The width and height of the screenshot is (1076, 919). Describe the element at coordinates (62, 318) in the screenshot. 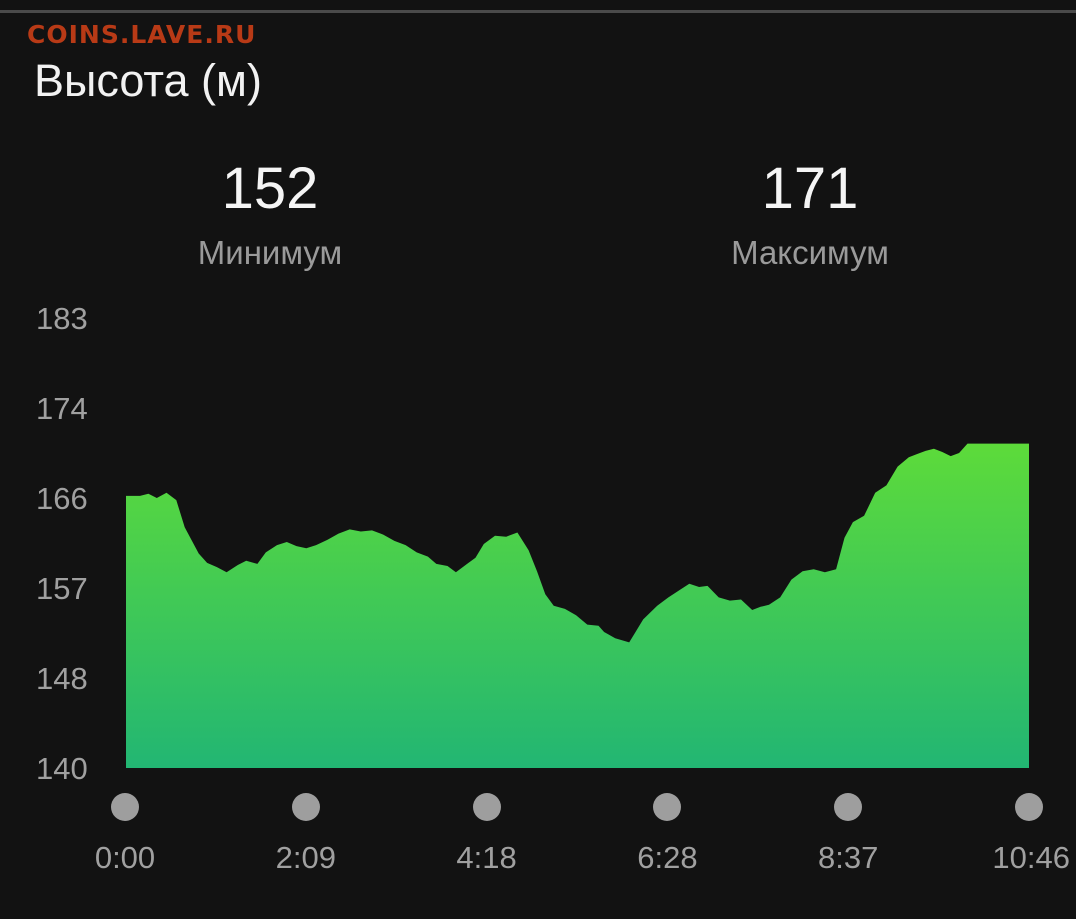

I see `y-tick-label: 183` at that location.